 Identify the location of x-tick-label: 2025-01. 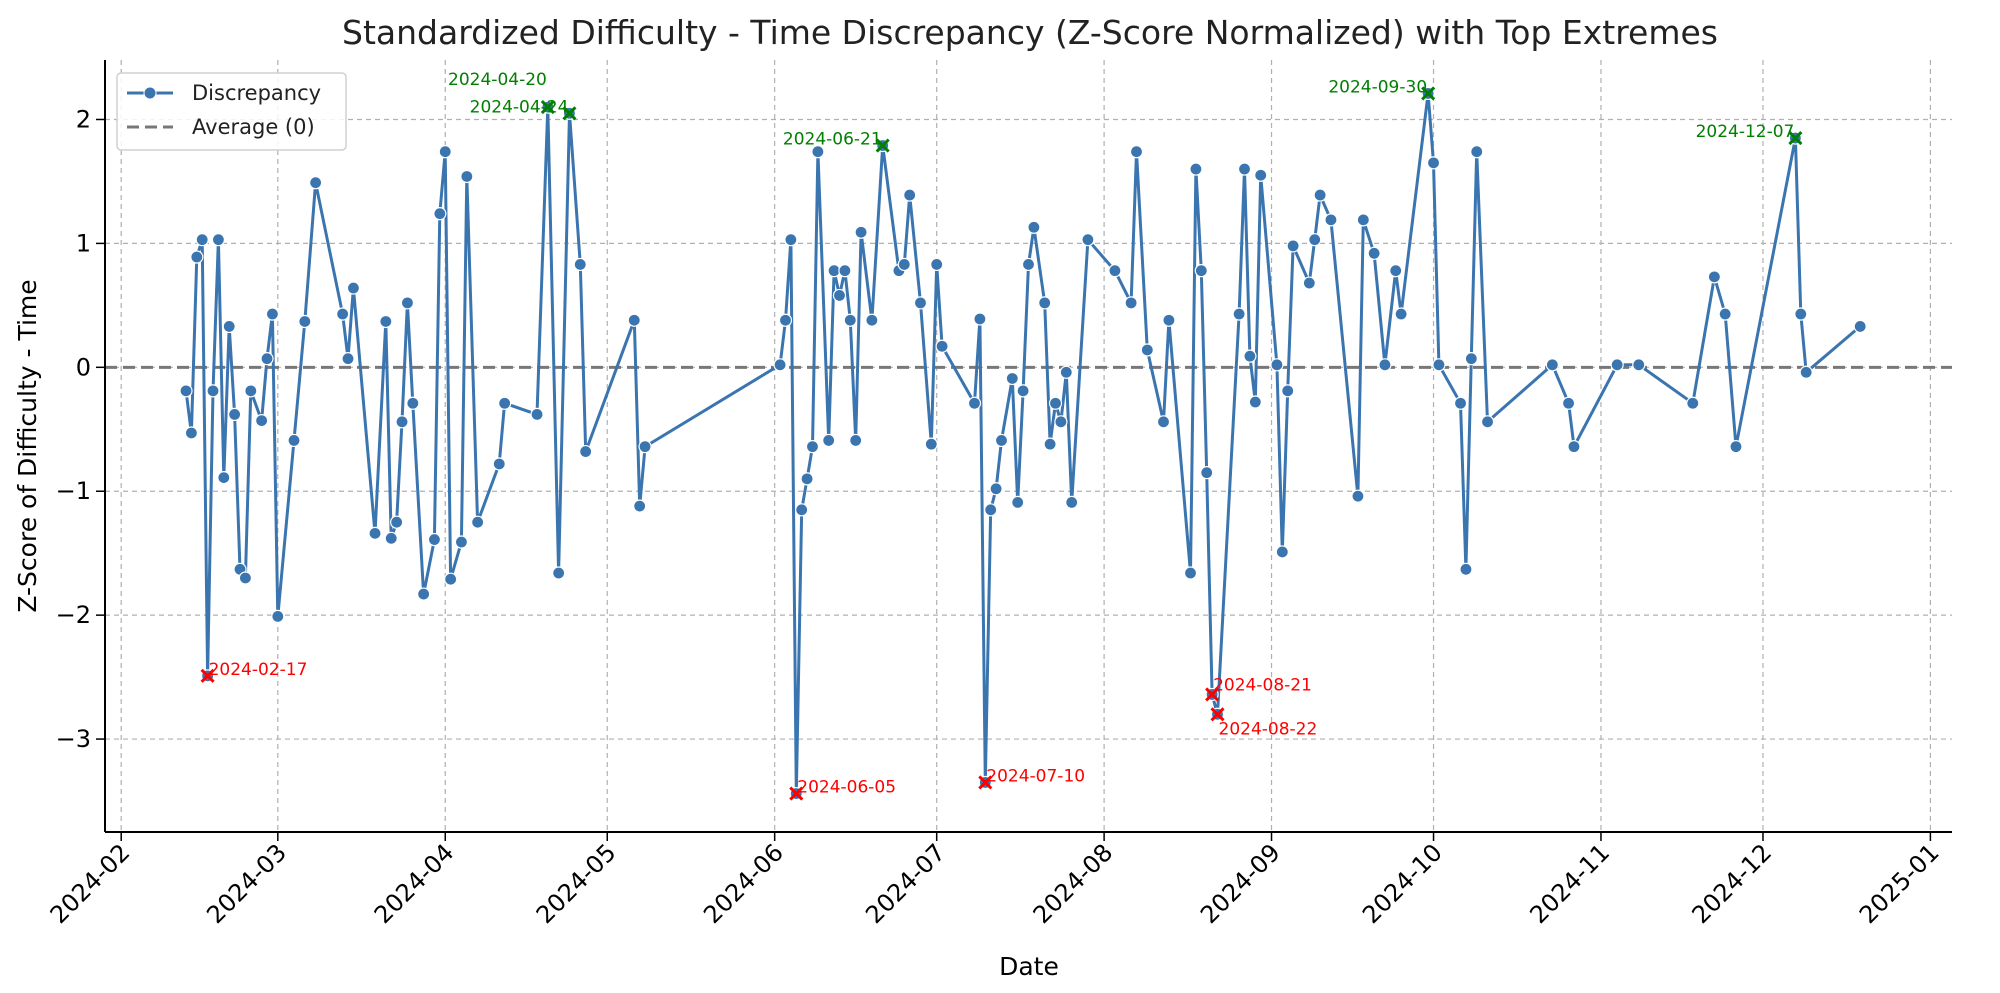
(1899, 883).